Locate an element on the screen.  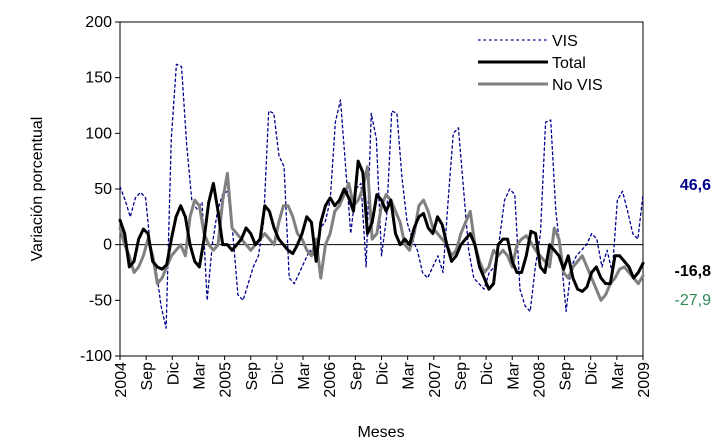
x-tick-label: 2005 is located at coordinates (226, 380).